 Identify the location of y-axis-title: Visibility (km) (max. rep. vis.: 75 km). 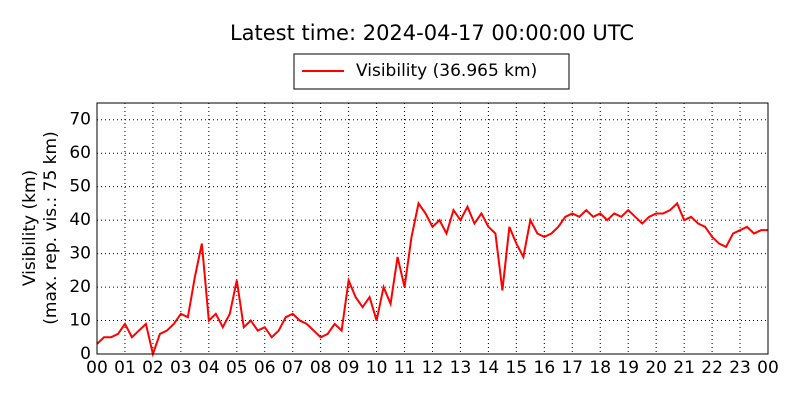
(40, 227).